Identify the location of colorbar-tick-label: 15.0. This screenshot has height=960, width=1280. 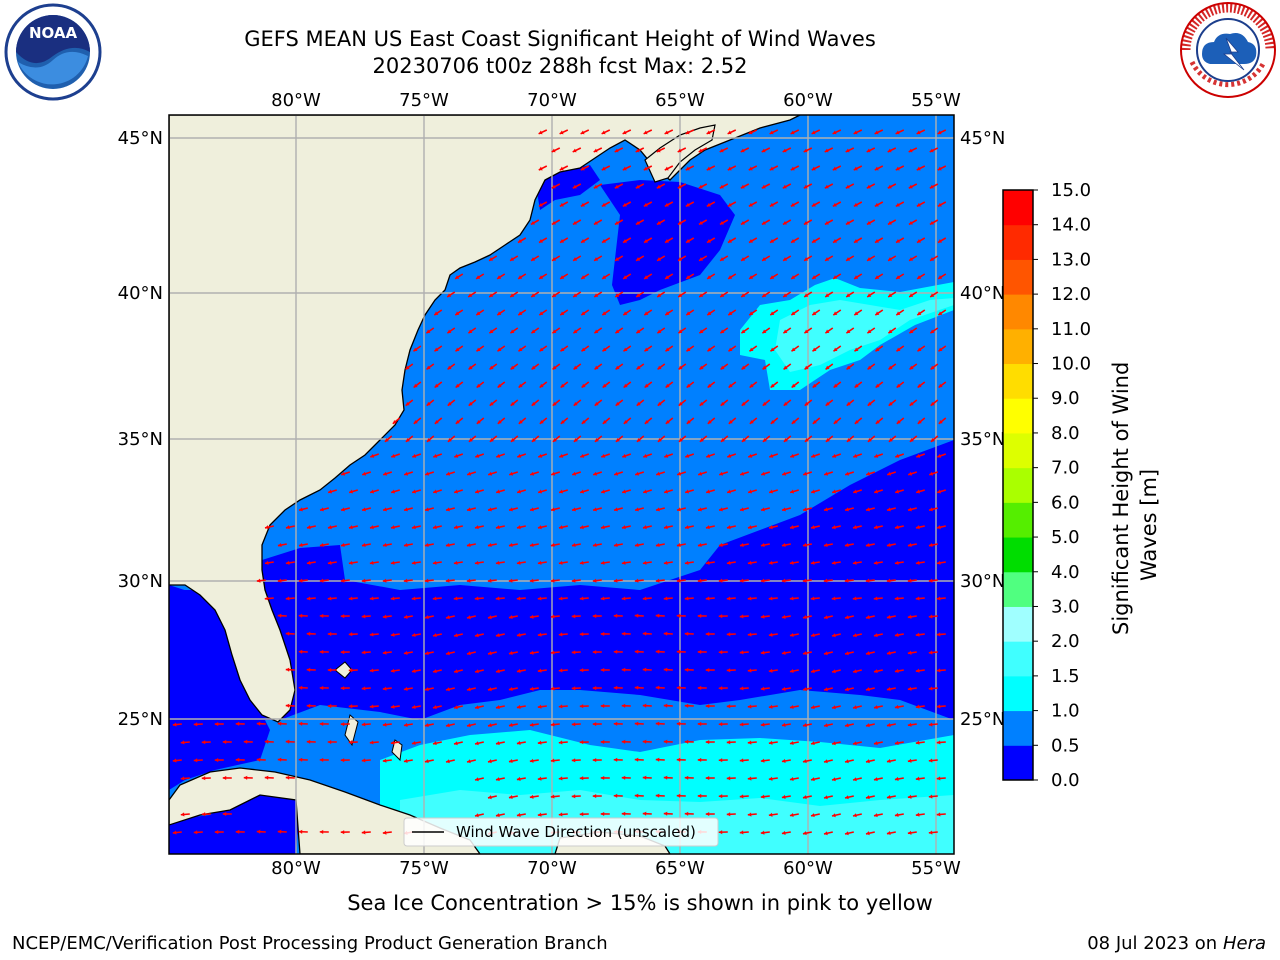
(1071, 190).